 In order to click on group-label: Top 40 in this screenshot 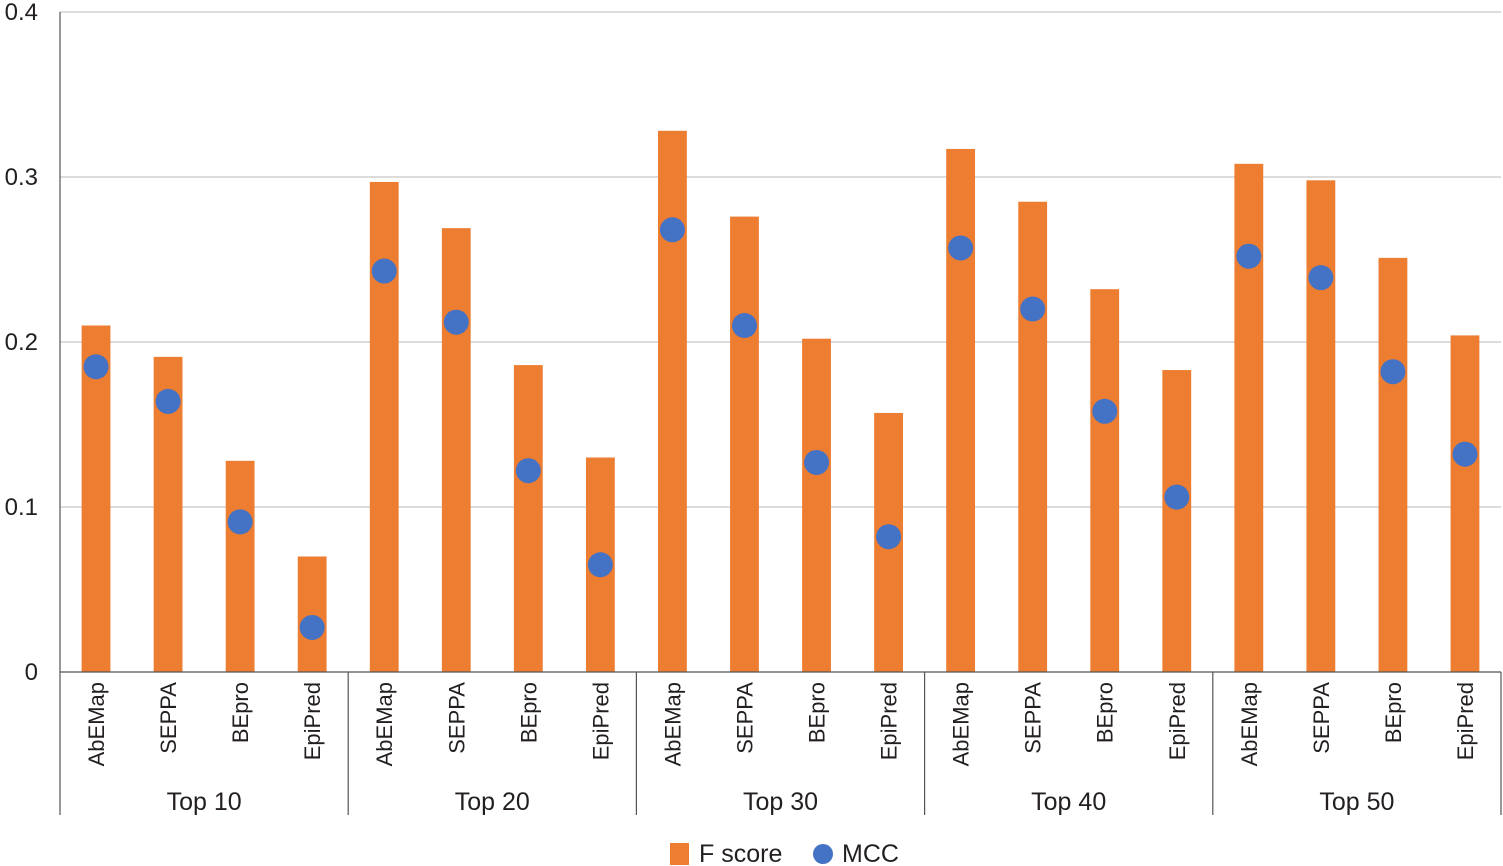, I will do `click(1068, 802)`.